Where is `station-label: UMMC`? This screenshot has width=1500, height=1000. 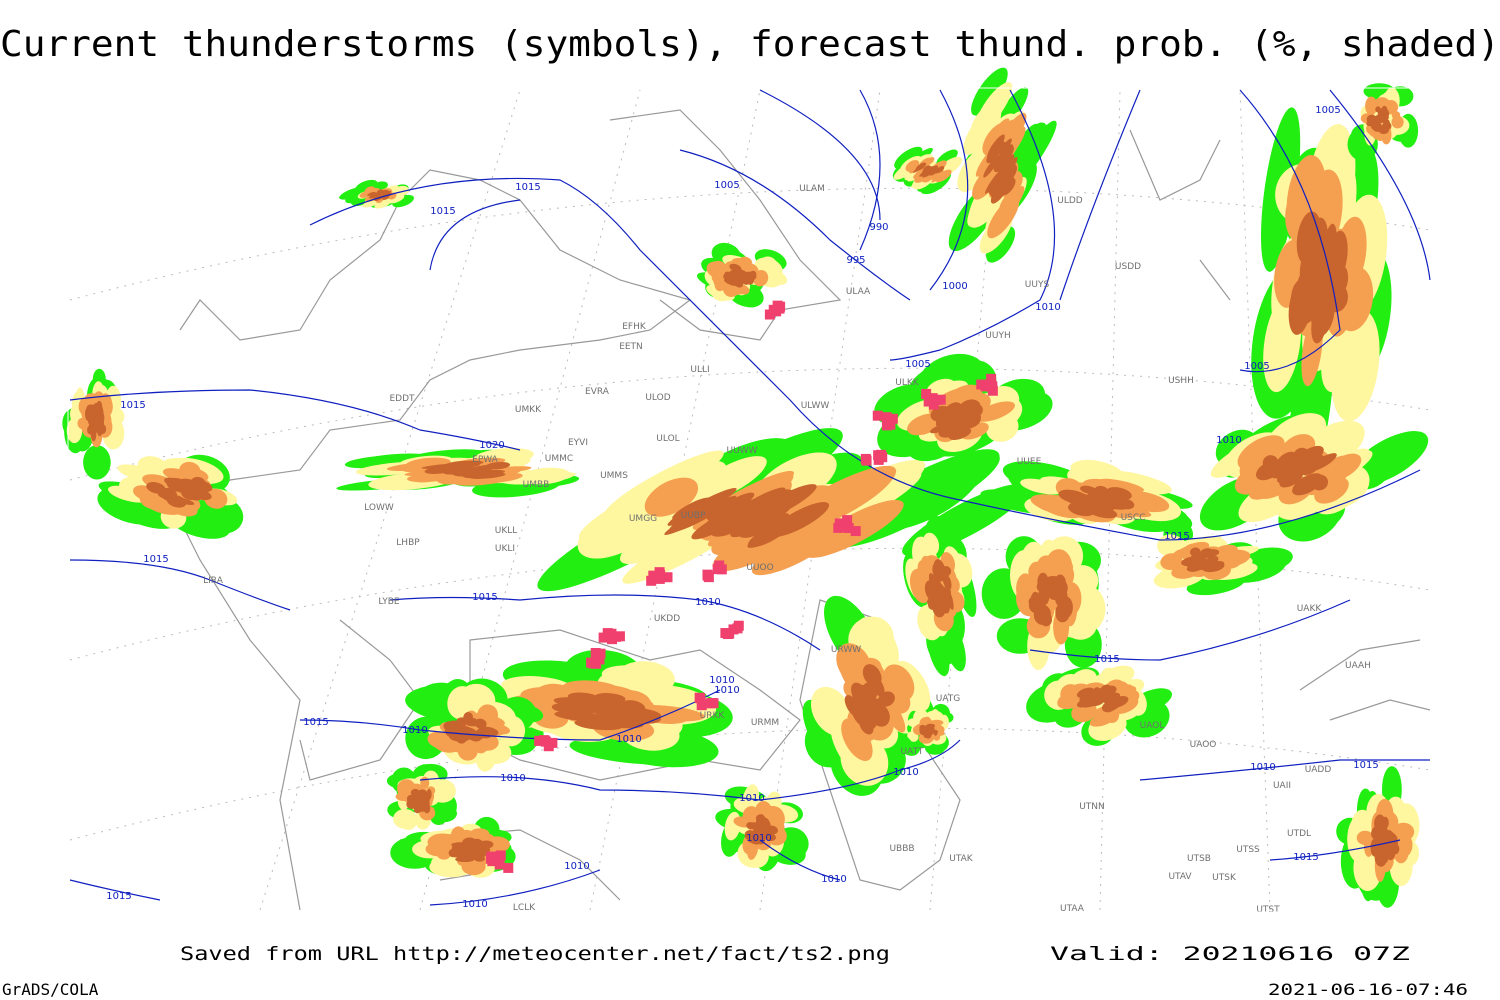 station-label: UMMC is located at coordinates (559, 459).